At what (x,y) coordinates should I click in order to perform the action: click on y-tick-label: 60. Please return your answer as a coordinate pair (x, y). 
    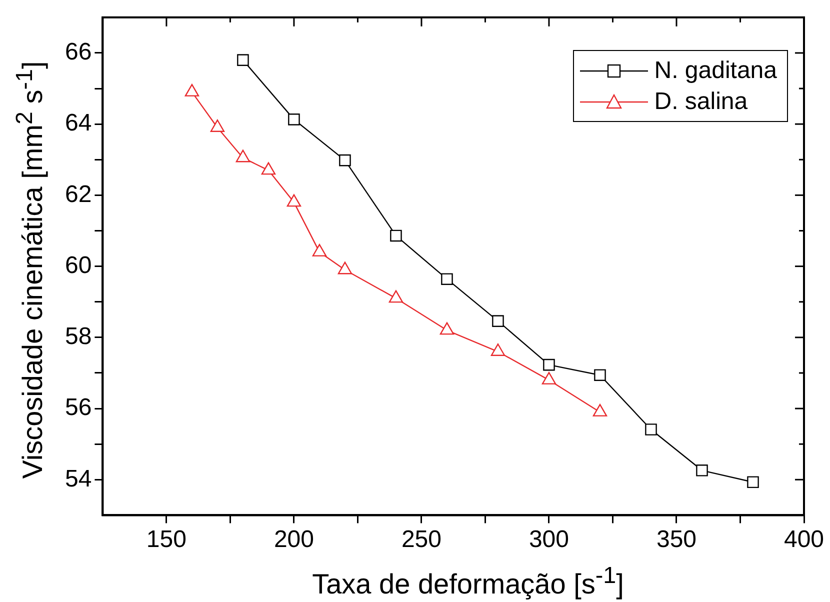
    Looking at the image, I should click on (78, 265).